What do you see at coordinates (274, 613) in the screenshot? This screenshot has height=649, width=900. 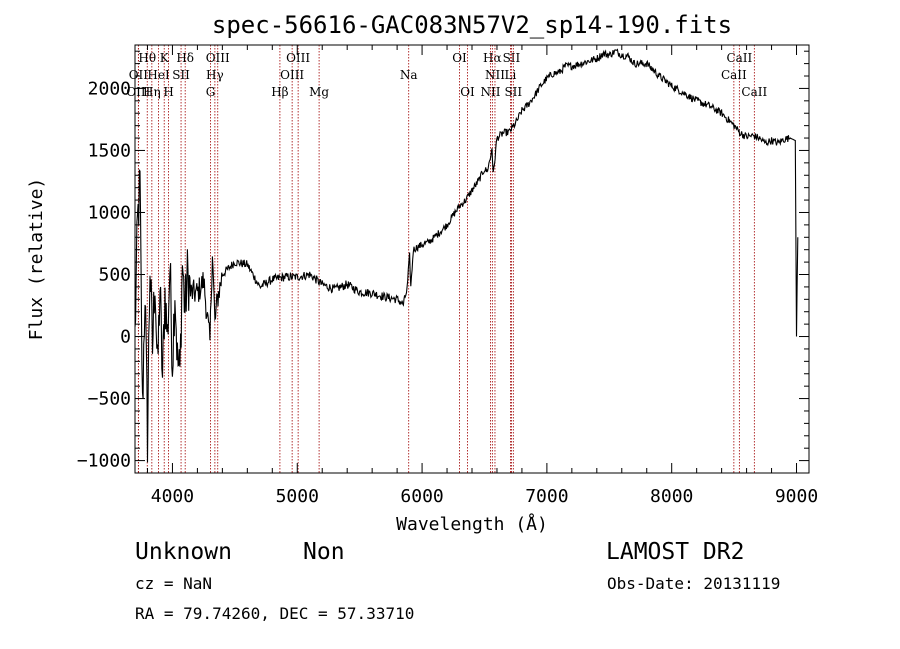 I see `coordinates: RA = 79.74260, DEC = 57.33710` at bounding box center [274, 613].